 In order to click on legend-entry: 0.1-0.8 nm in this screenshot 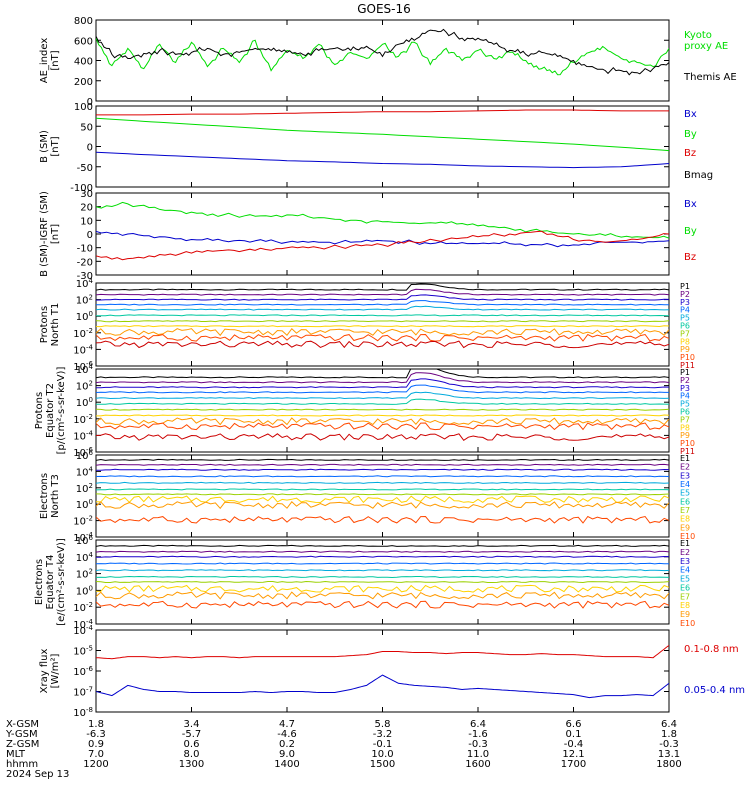, I will do `click(711, 649)`.